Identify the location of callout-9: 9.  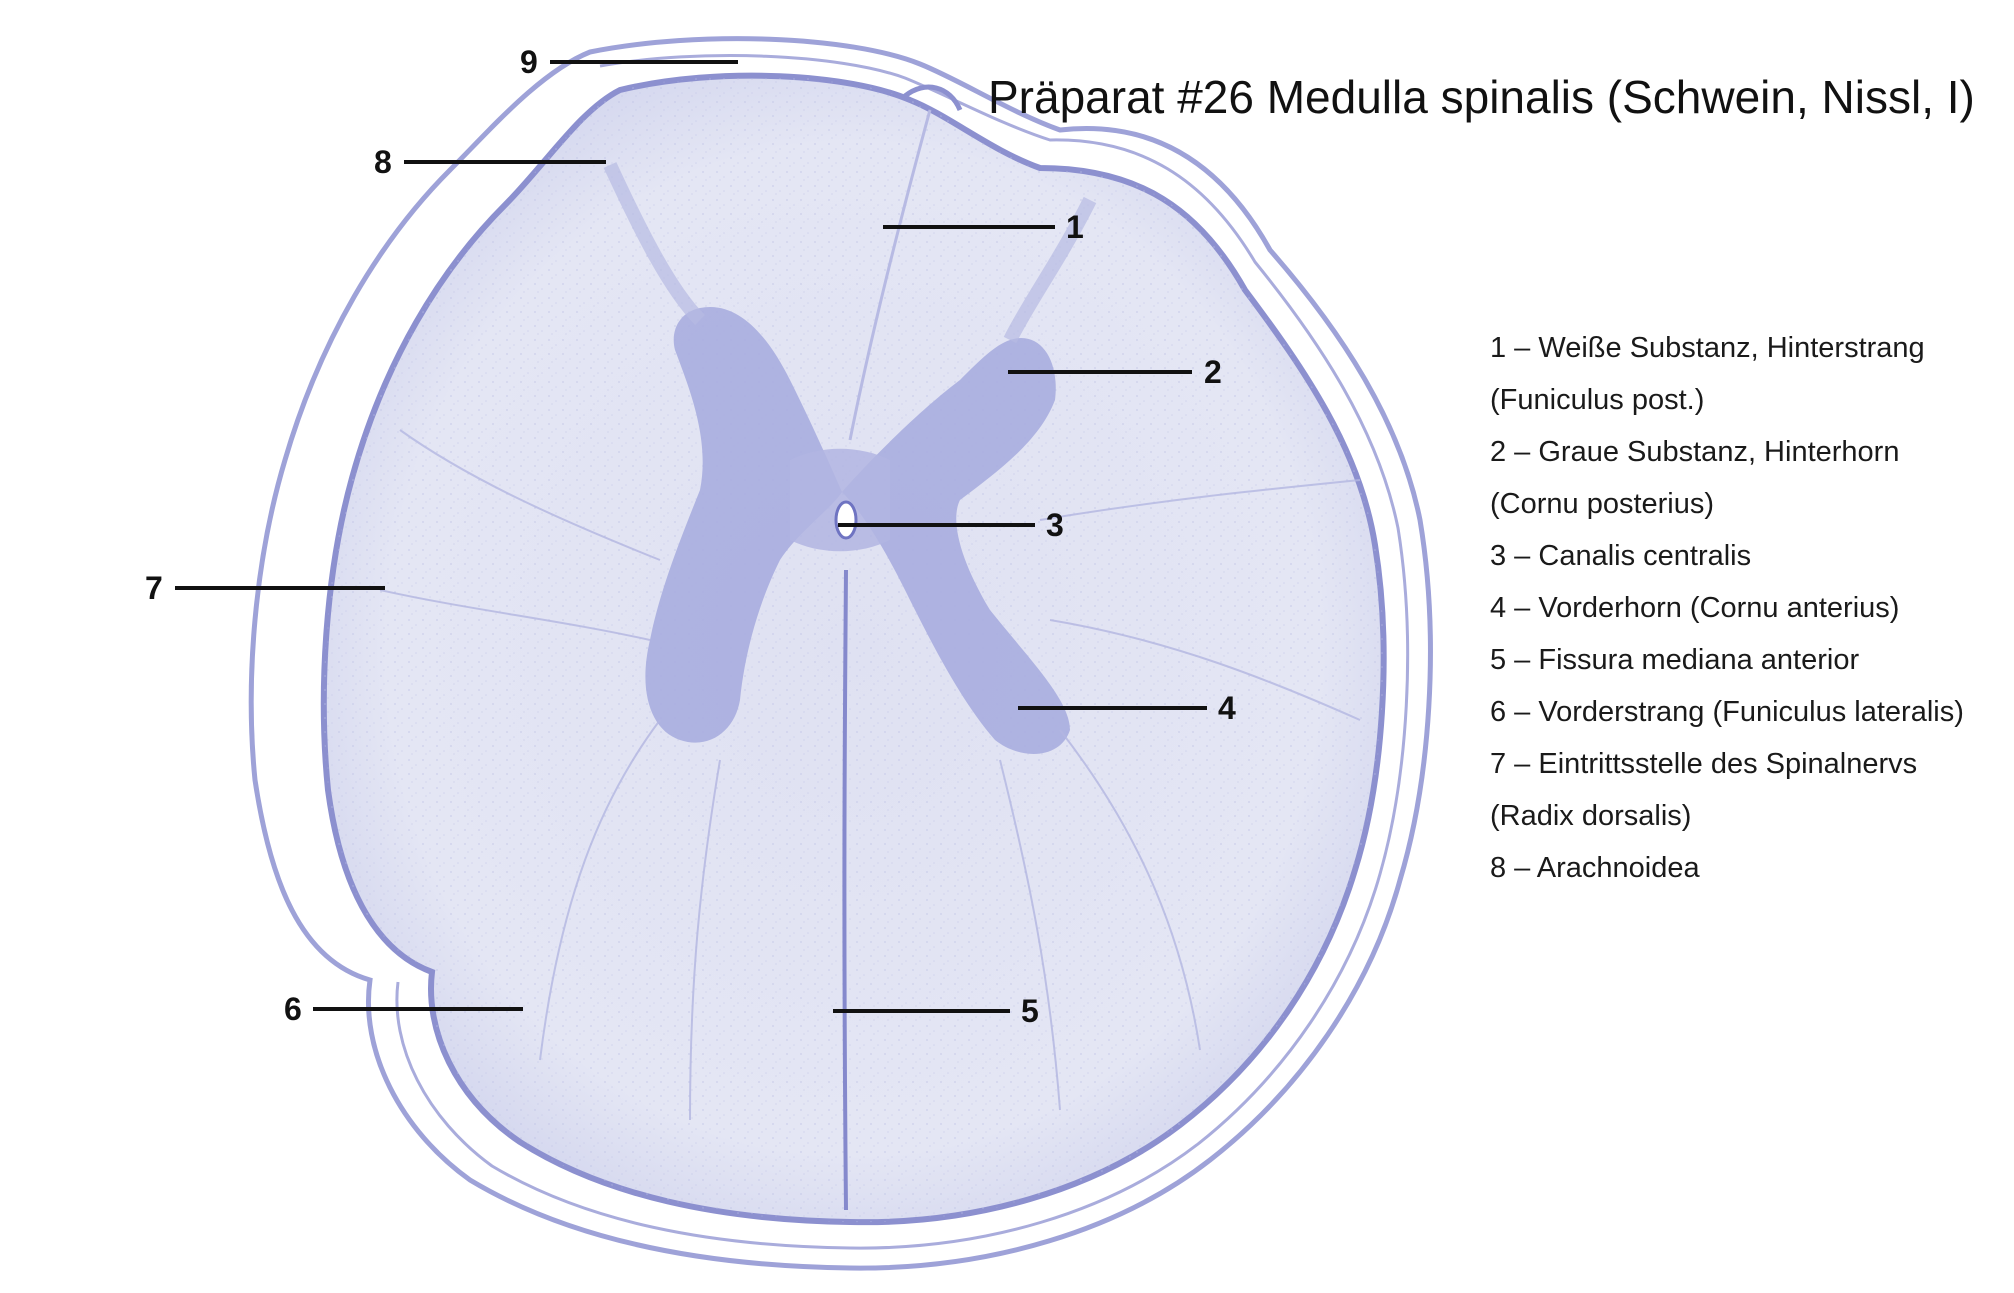
(529, 62).